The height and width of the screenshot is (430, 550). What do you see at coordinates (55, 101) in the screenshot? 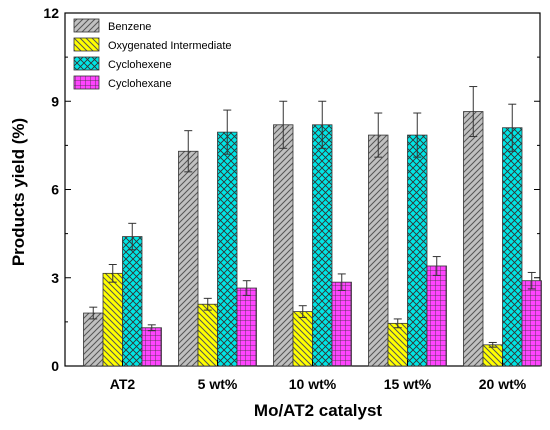
I see `y-tick-label: 9` at bounding box center [55, 101].